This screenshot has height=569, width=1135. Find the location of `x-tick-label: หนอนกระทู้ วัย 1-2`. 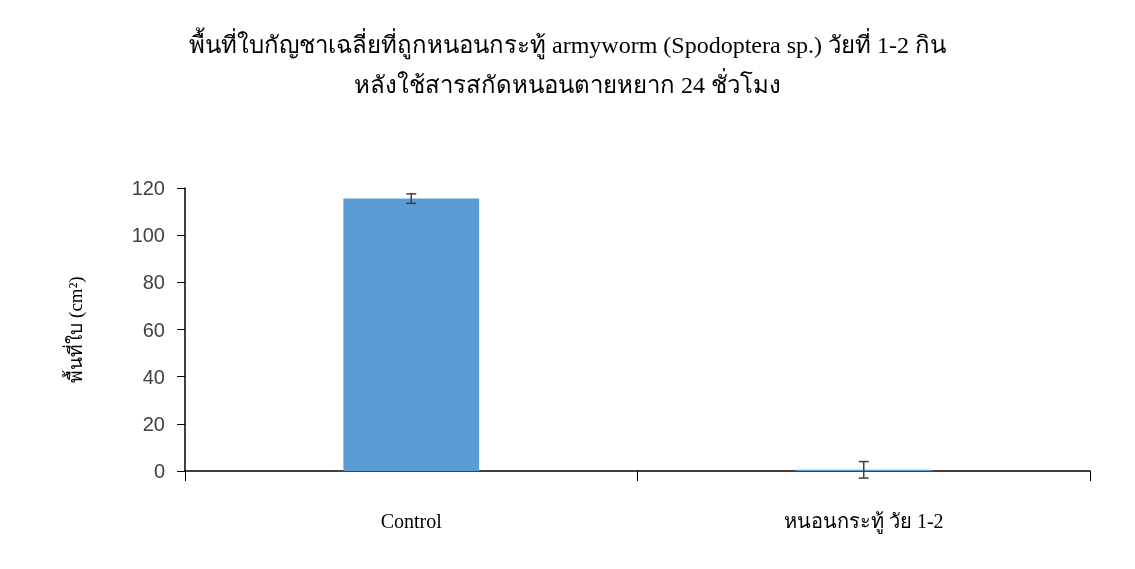

x-tick-label: หนอนกระทู้ วัย 1-2 is located at coordinates (863, 522).